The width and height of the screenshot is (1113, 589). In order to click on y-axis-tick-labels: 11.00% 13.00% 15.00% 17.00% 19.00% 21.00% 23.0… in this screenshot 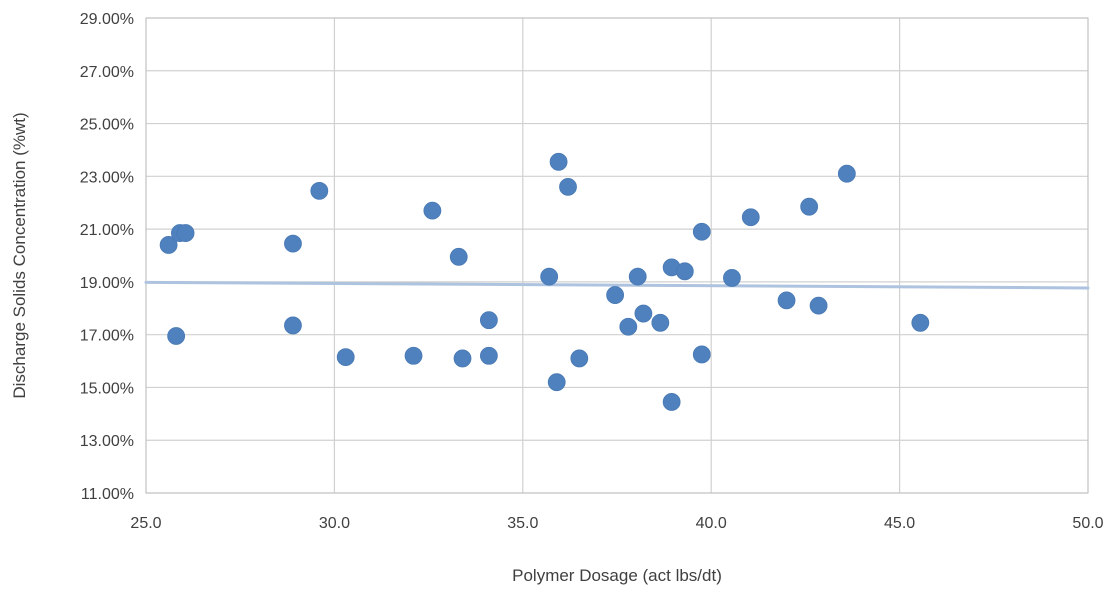, I will do `click(107, 257)`.